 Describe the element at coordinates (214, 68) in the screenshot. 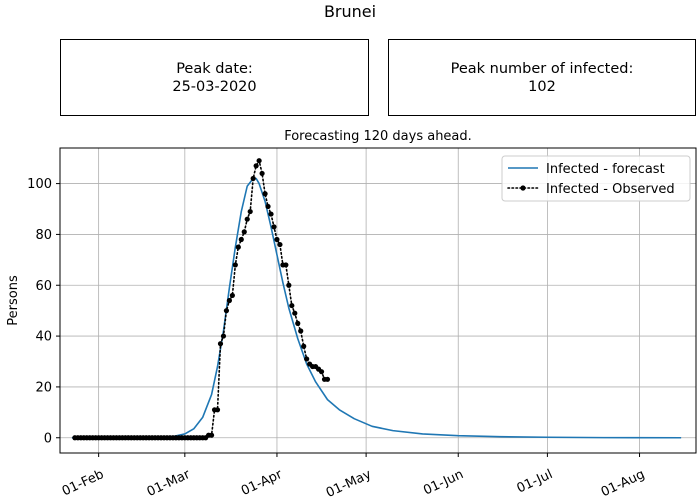

I see `peak-date-label: Peak date:` at that location.